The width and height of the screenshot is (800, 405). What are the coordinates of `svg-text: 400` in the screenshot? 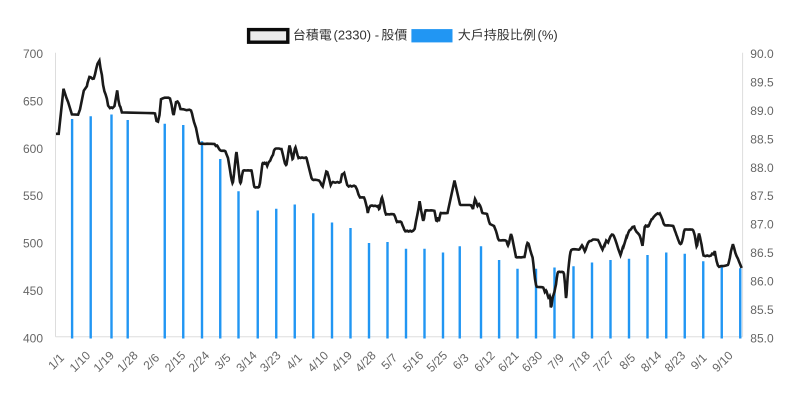 It's located at (33, 338).